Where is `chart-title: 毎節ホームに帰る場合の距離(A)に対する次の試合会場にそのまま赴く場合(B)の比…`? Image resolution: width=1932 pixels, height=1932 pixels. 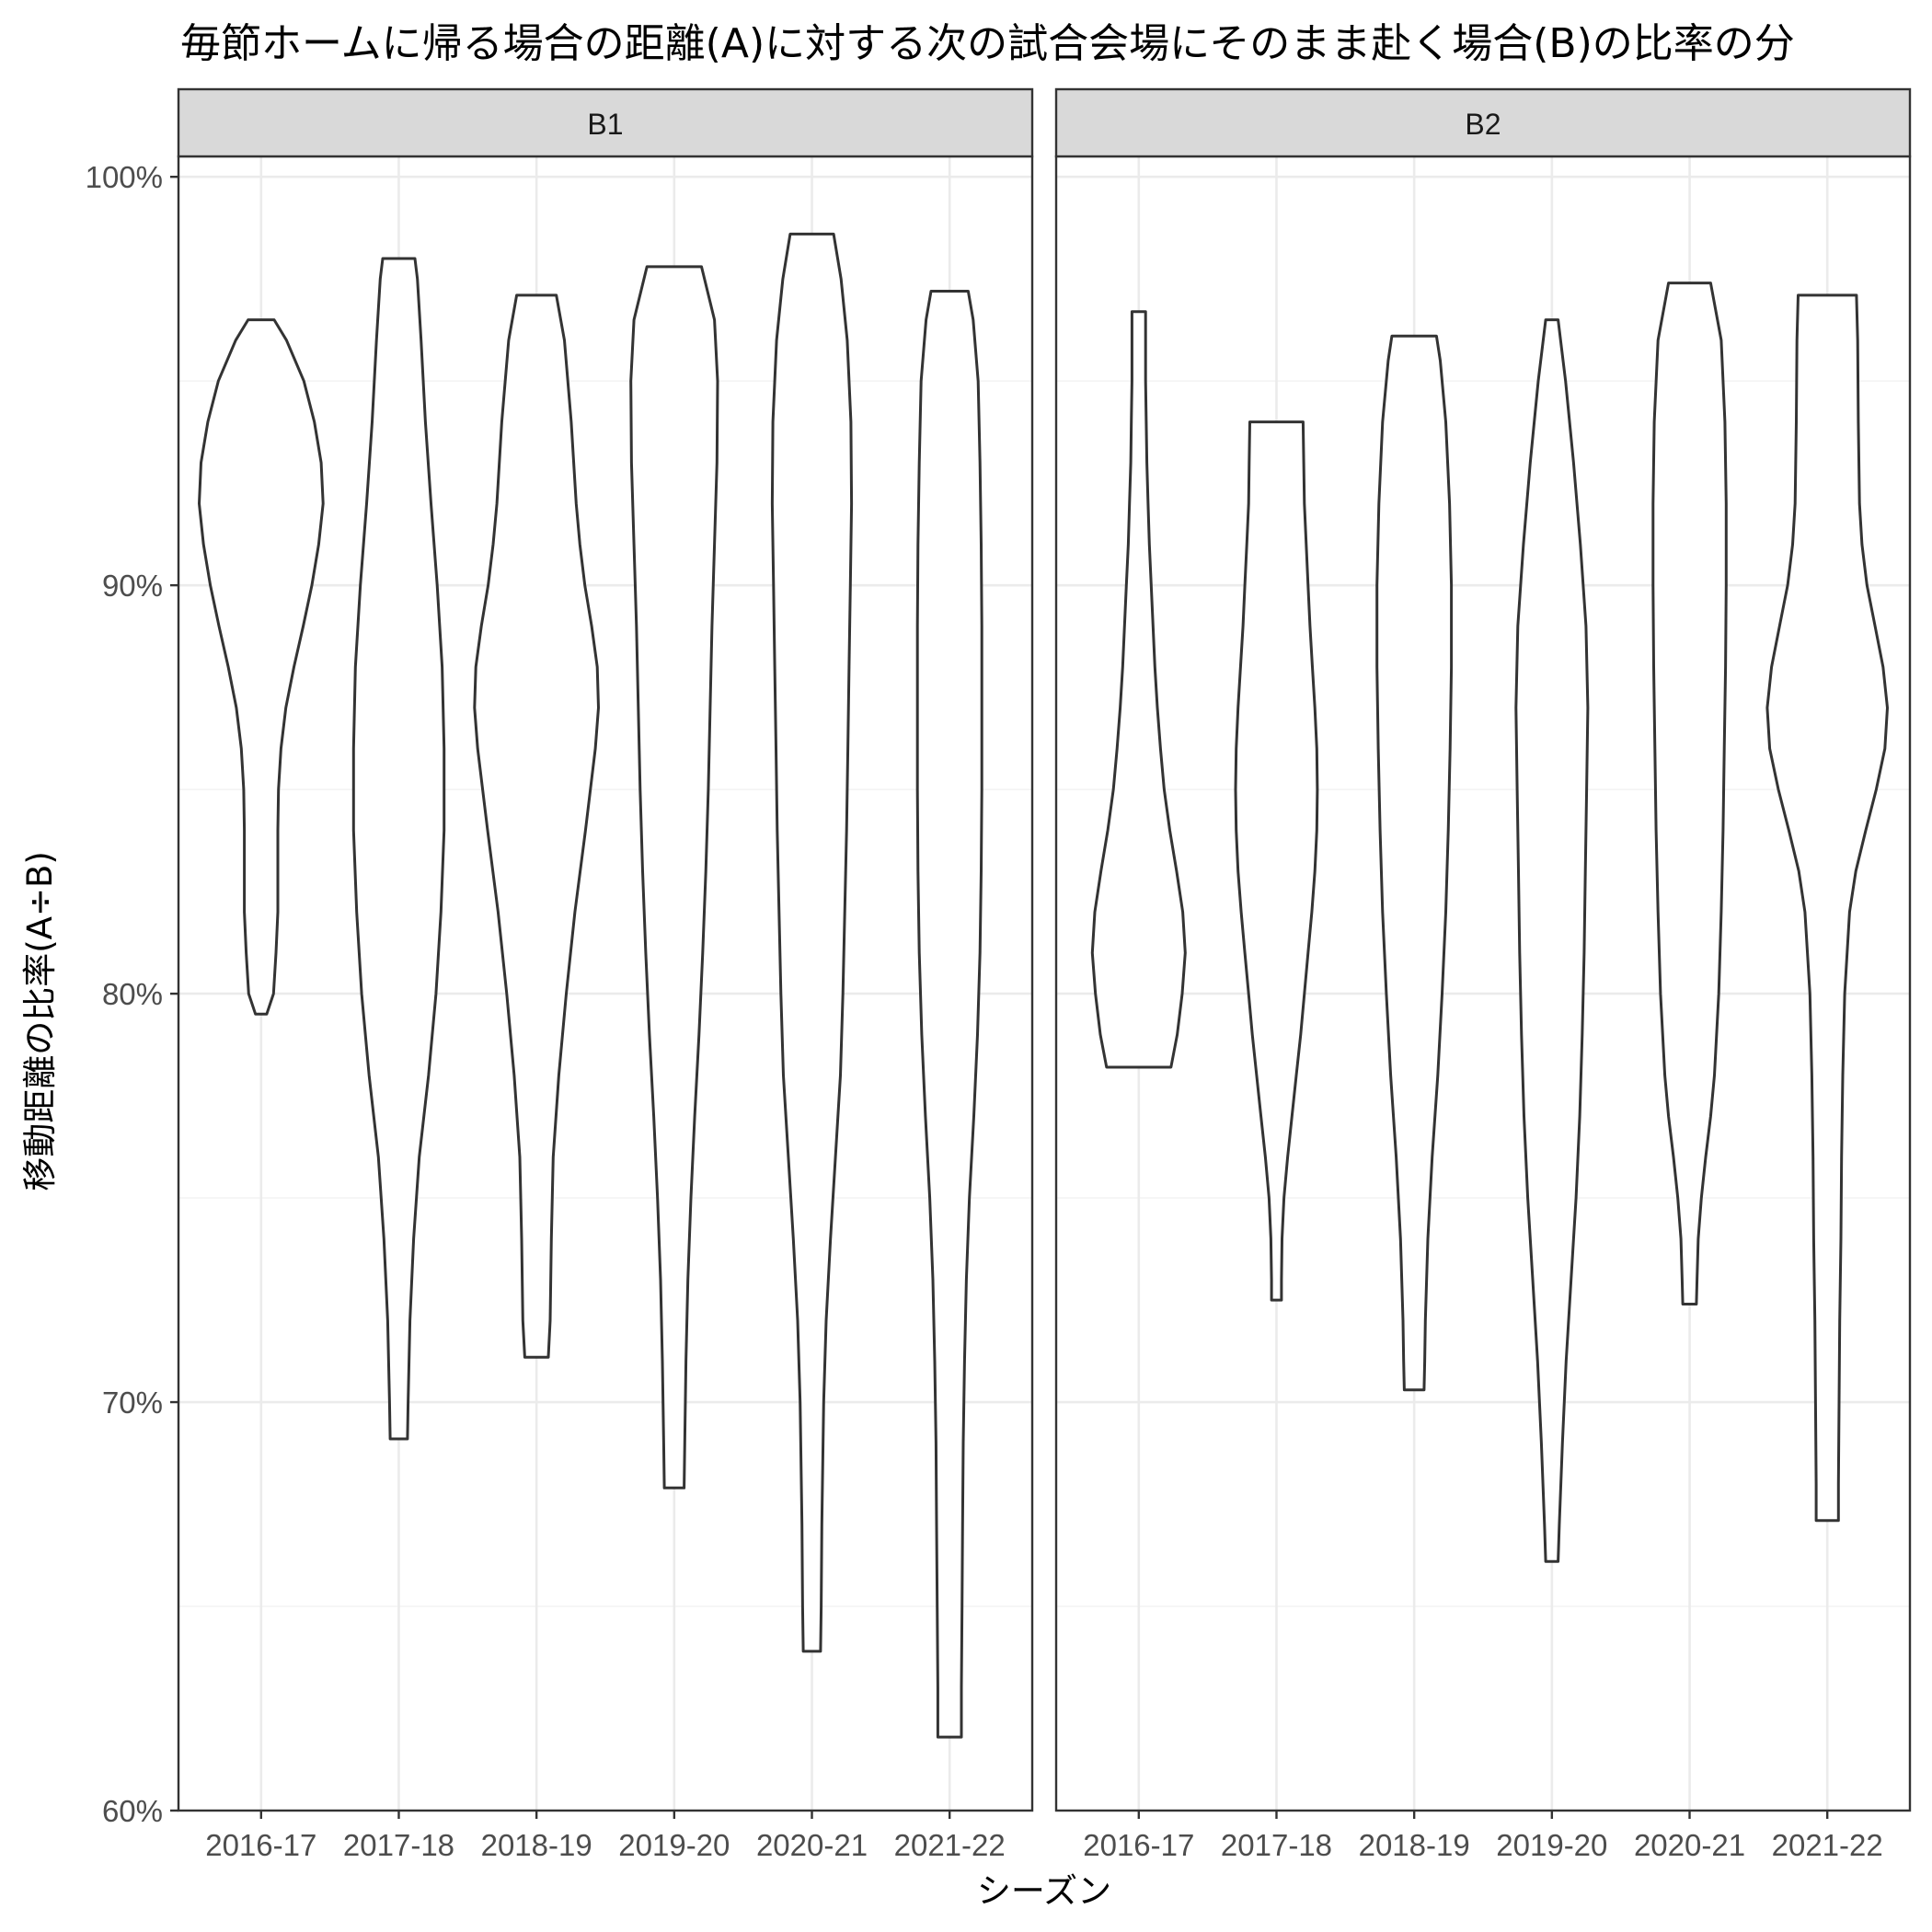
chart-title: 毎節ホームに帰る場合の距離(A)に対する次の試合会場にそのまま赴く場合(B)の比… is located at coordinates (987, 43).